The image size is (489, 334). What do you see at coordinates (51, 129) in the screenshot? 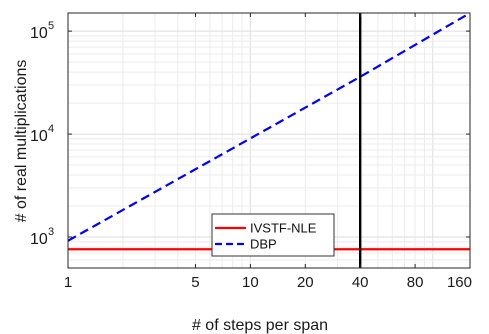
I see `y-tick-label-exponent: 4` at bounding box center [51, 129].